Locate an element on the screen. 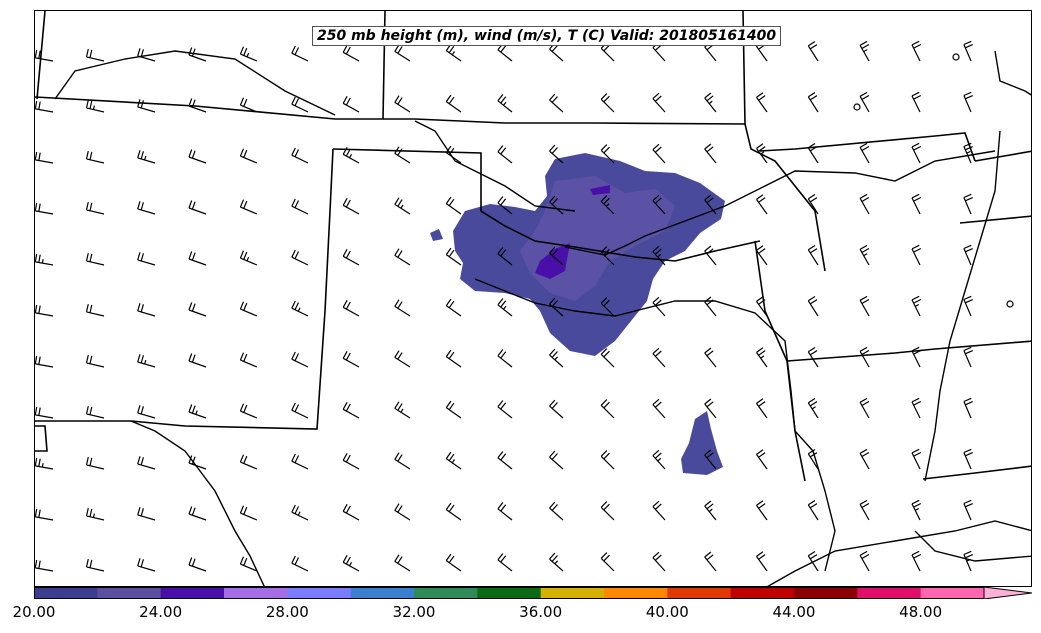 The height and width of the screenshot is (633, 1041). calm-markers is located at coordinates (933, 180).